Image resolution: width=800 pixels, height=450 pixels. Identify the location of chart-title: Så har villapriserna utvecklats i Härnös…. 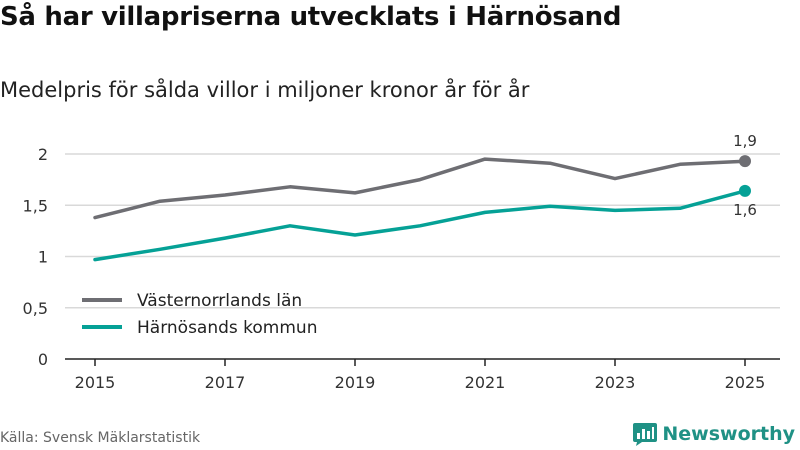
(311, 17).